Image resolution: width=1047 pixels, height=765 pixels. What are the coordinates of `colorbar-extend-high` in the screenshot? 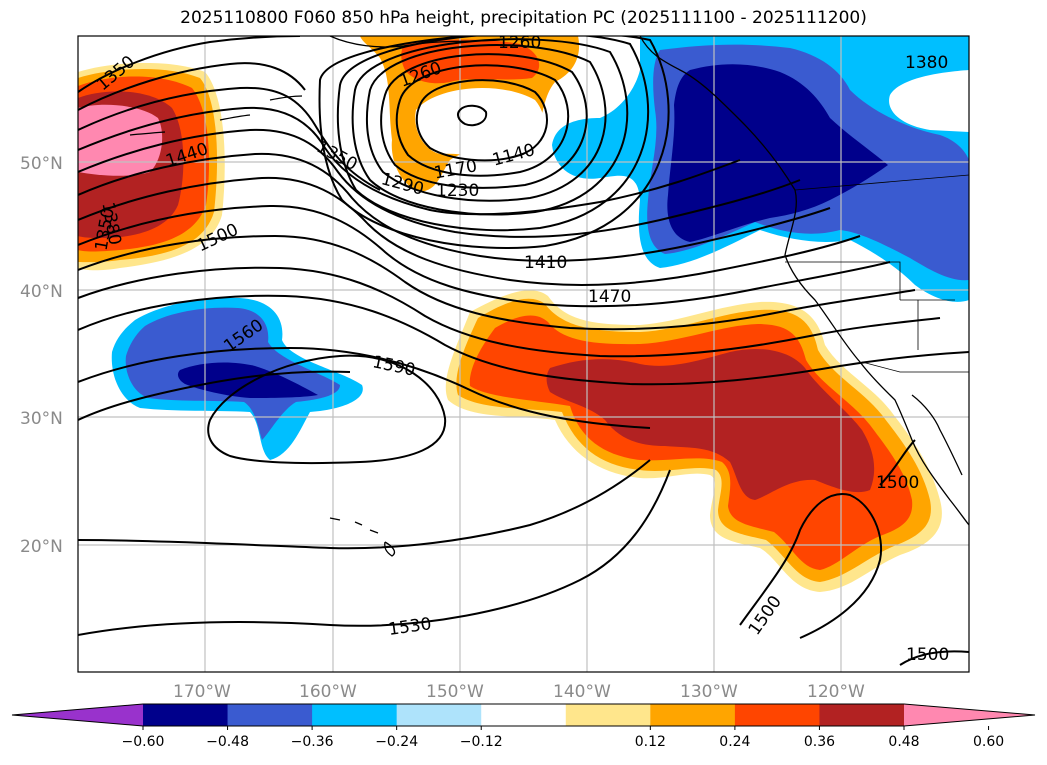 It's located at (969, 715).